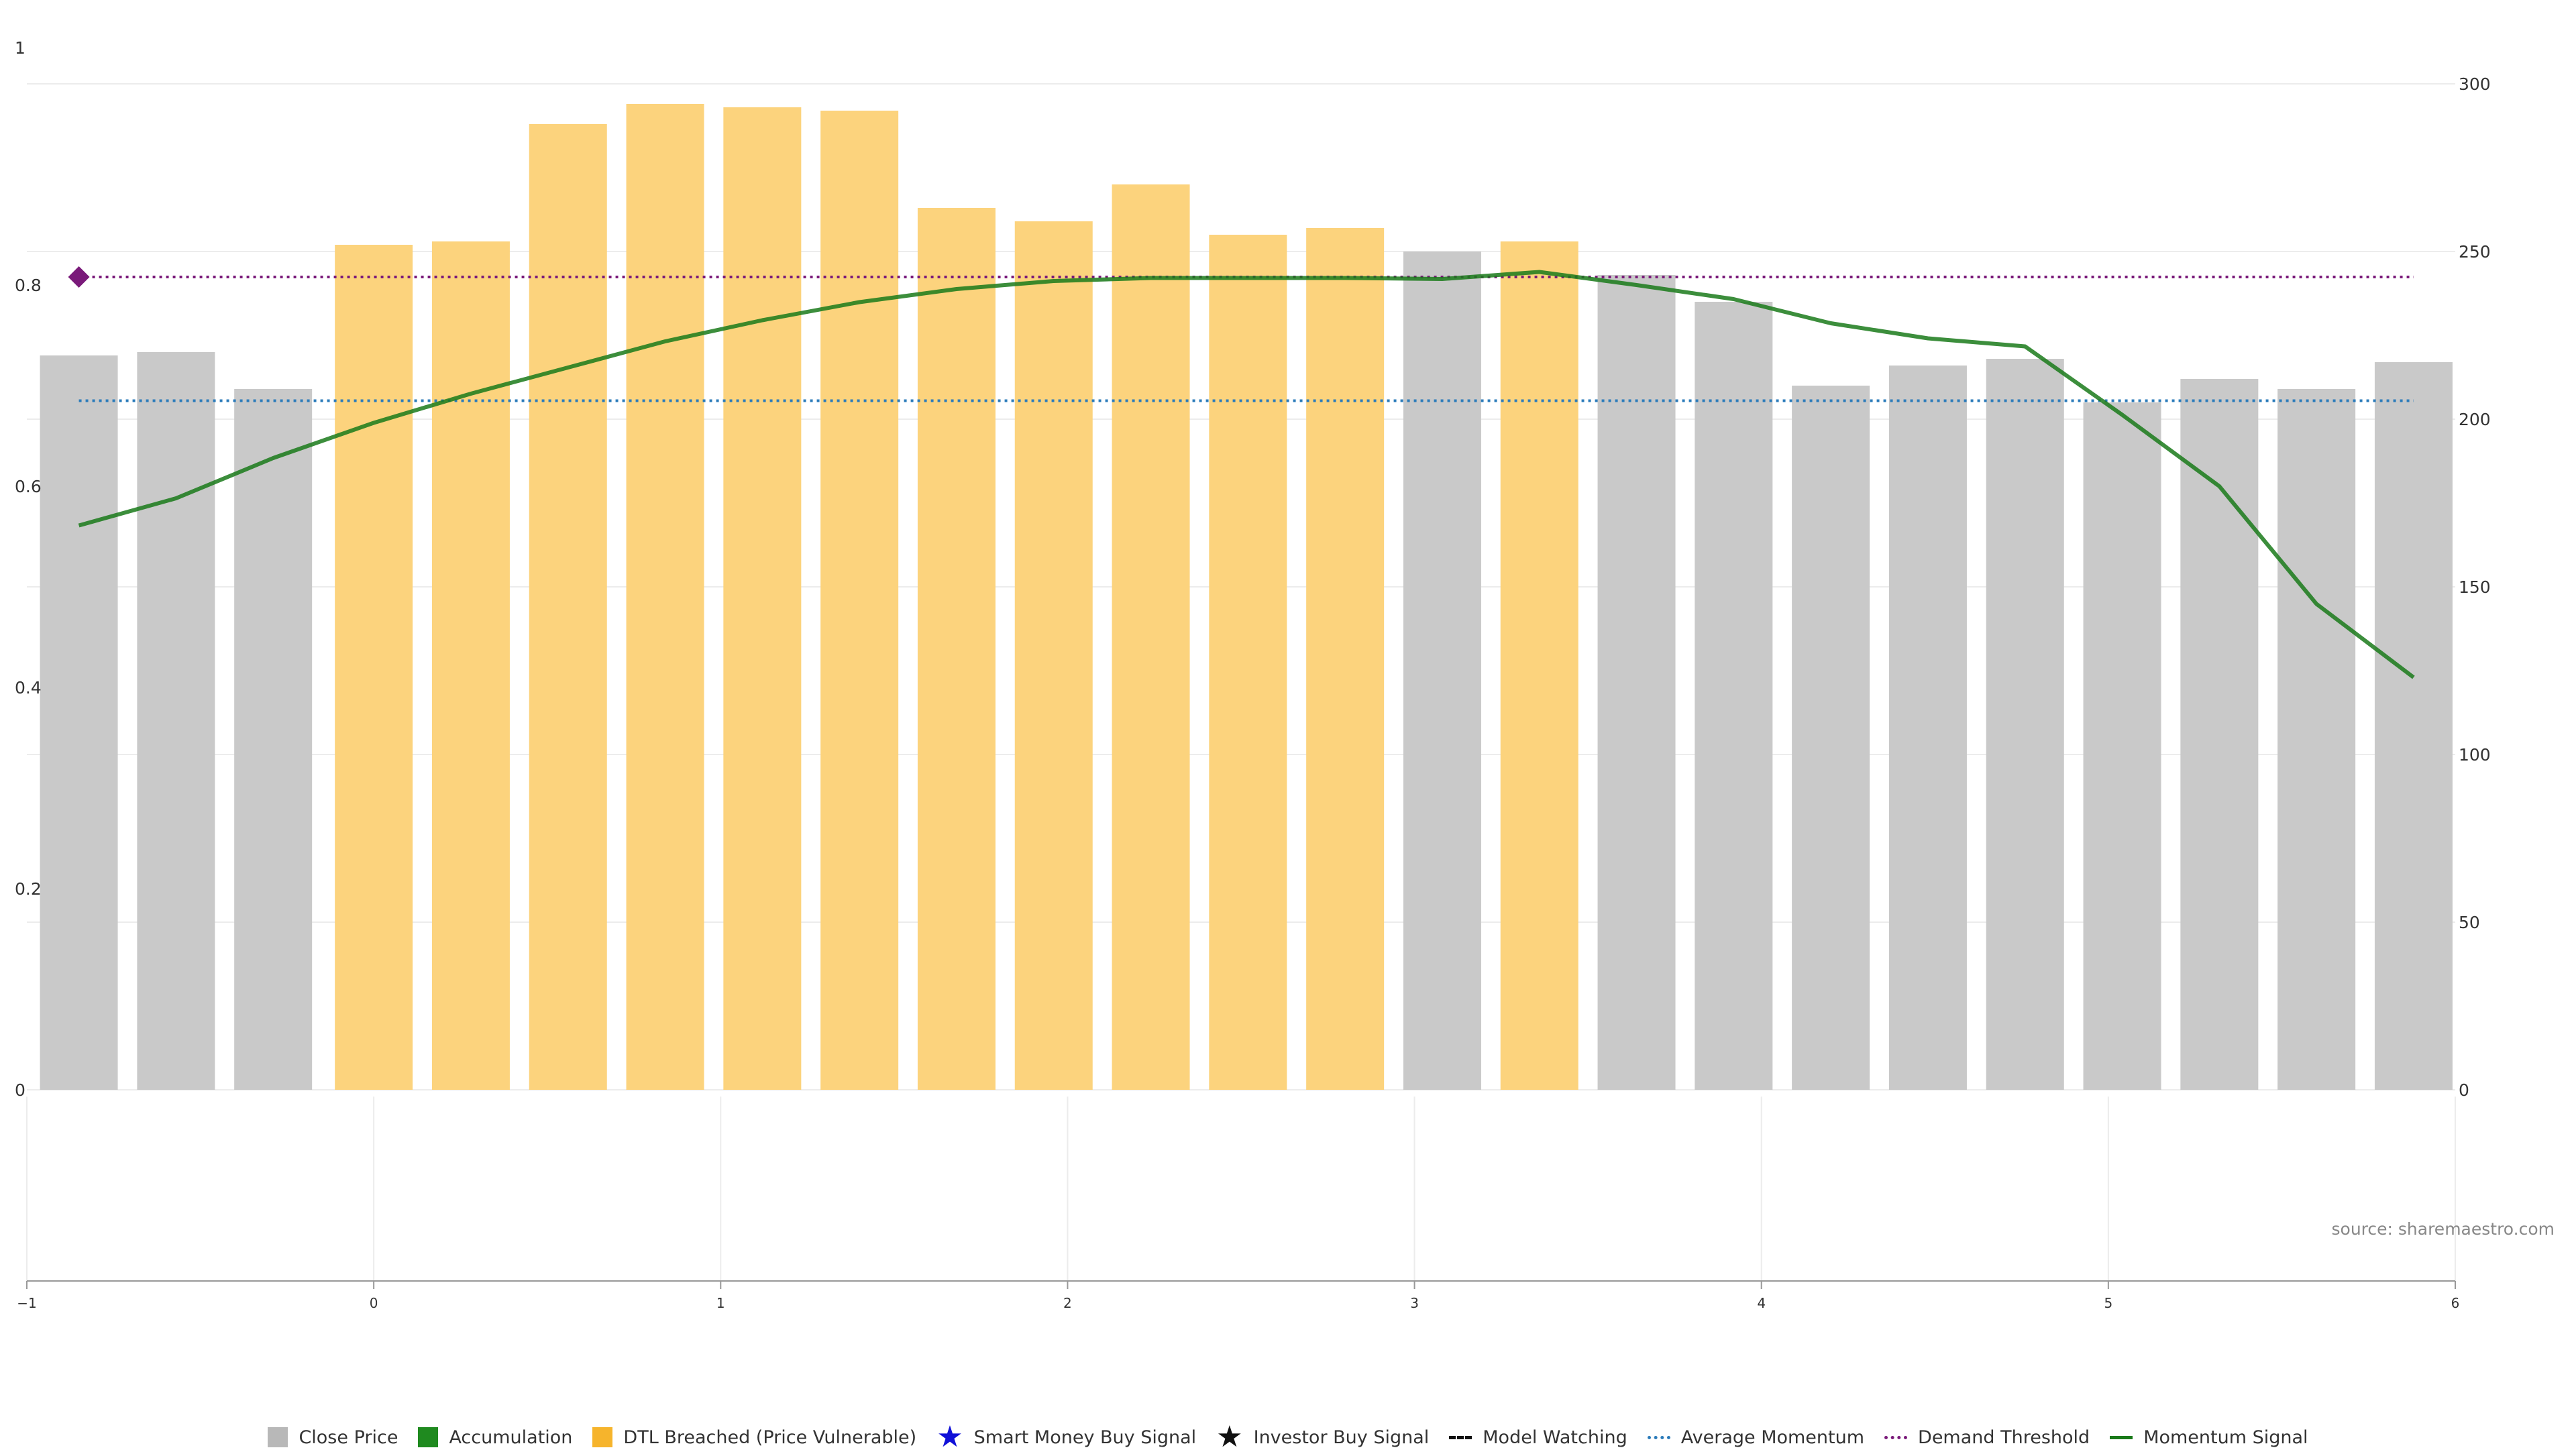 The width and height of the screenshot is (2576, 1454). I want to click on x-axis-tick-label: −1, so click(26, 1303).